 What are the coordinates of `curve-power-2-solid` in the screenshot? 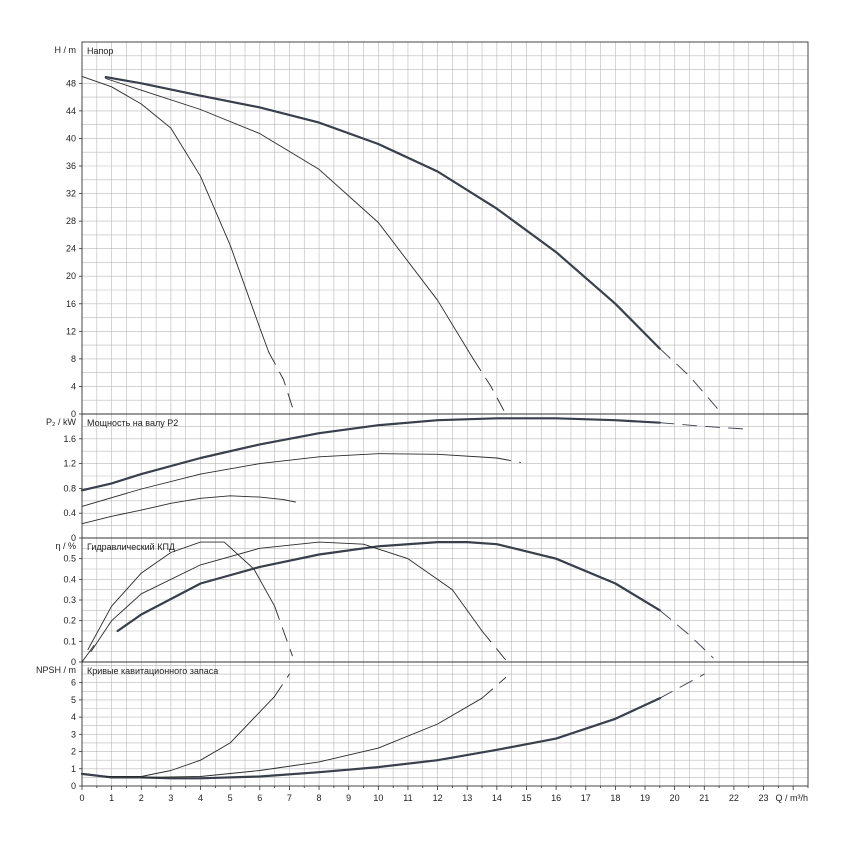 It's located at (182, 510).